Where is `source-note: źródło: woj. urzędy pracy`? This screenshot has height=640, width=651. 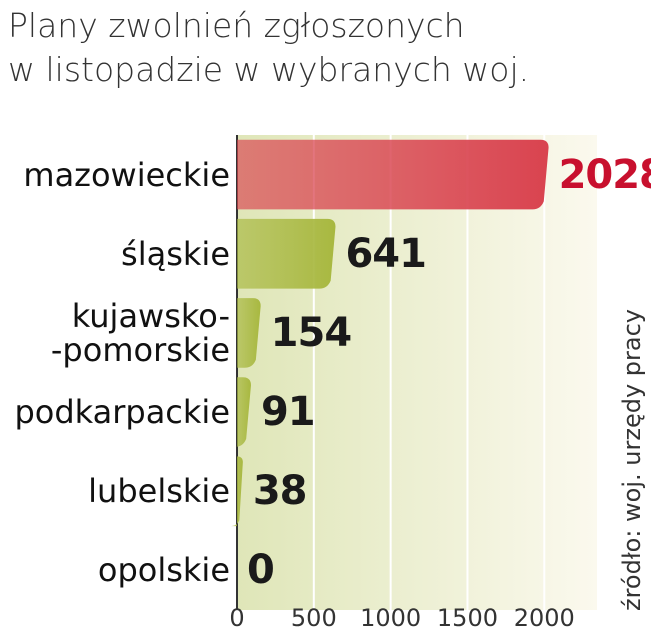
source-note: źródło: woj. urzędy pracy is located at coordinates (632, 460).